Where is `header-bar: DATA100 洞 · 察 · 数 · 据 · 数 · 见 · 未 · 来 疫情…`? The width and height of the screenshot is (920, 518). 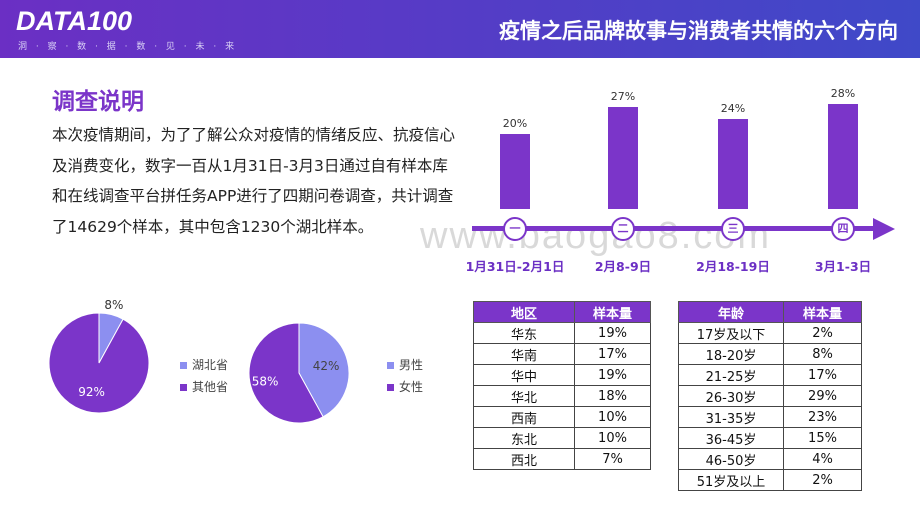 header-bar: DATA100 洞 · 察 · 数 · 据 · 数 · 见 · 未 · 来 疫情… is located at coordinates (460, 29).